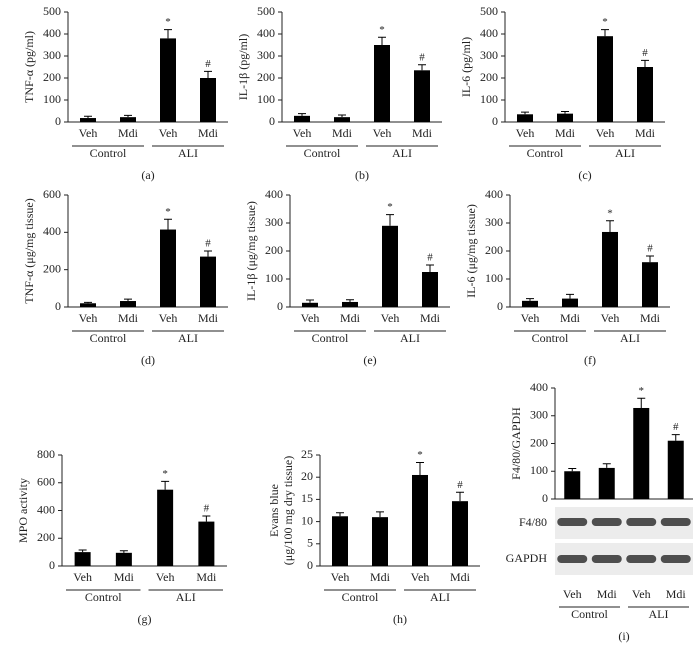 The image size is (699, 649). I want to click on y-axis-label: TNF-α (μg/mg tissue), so click(29, 250).